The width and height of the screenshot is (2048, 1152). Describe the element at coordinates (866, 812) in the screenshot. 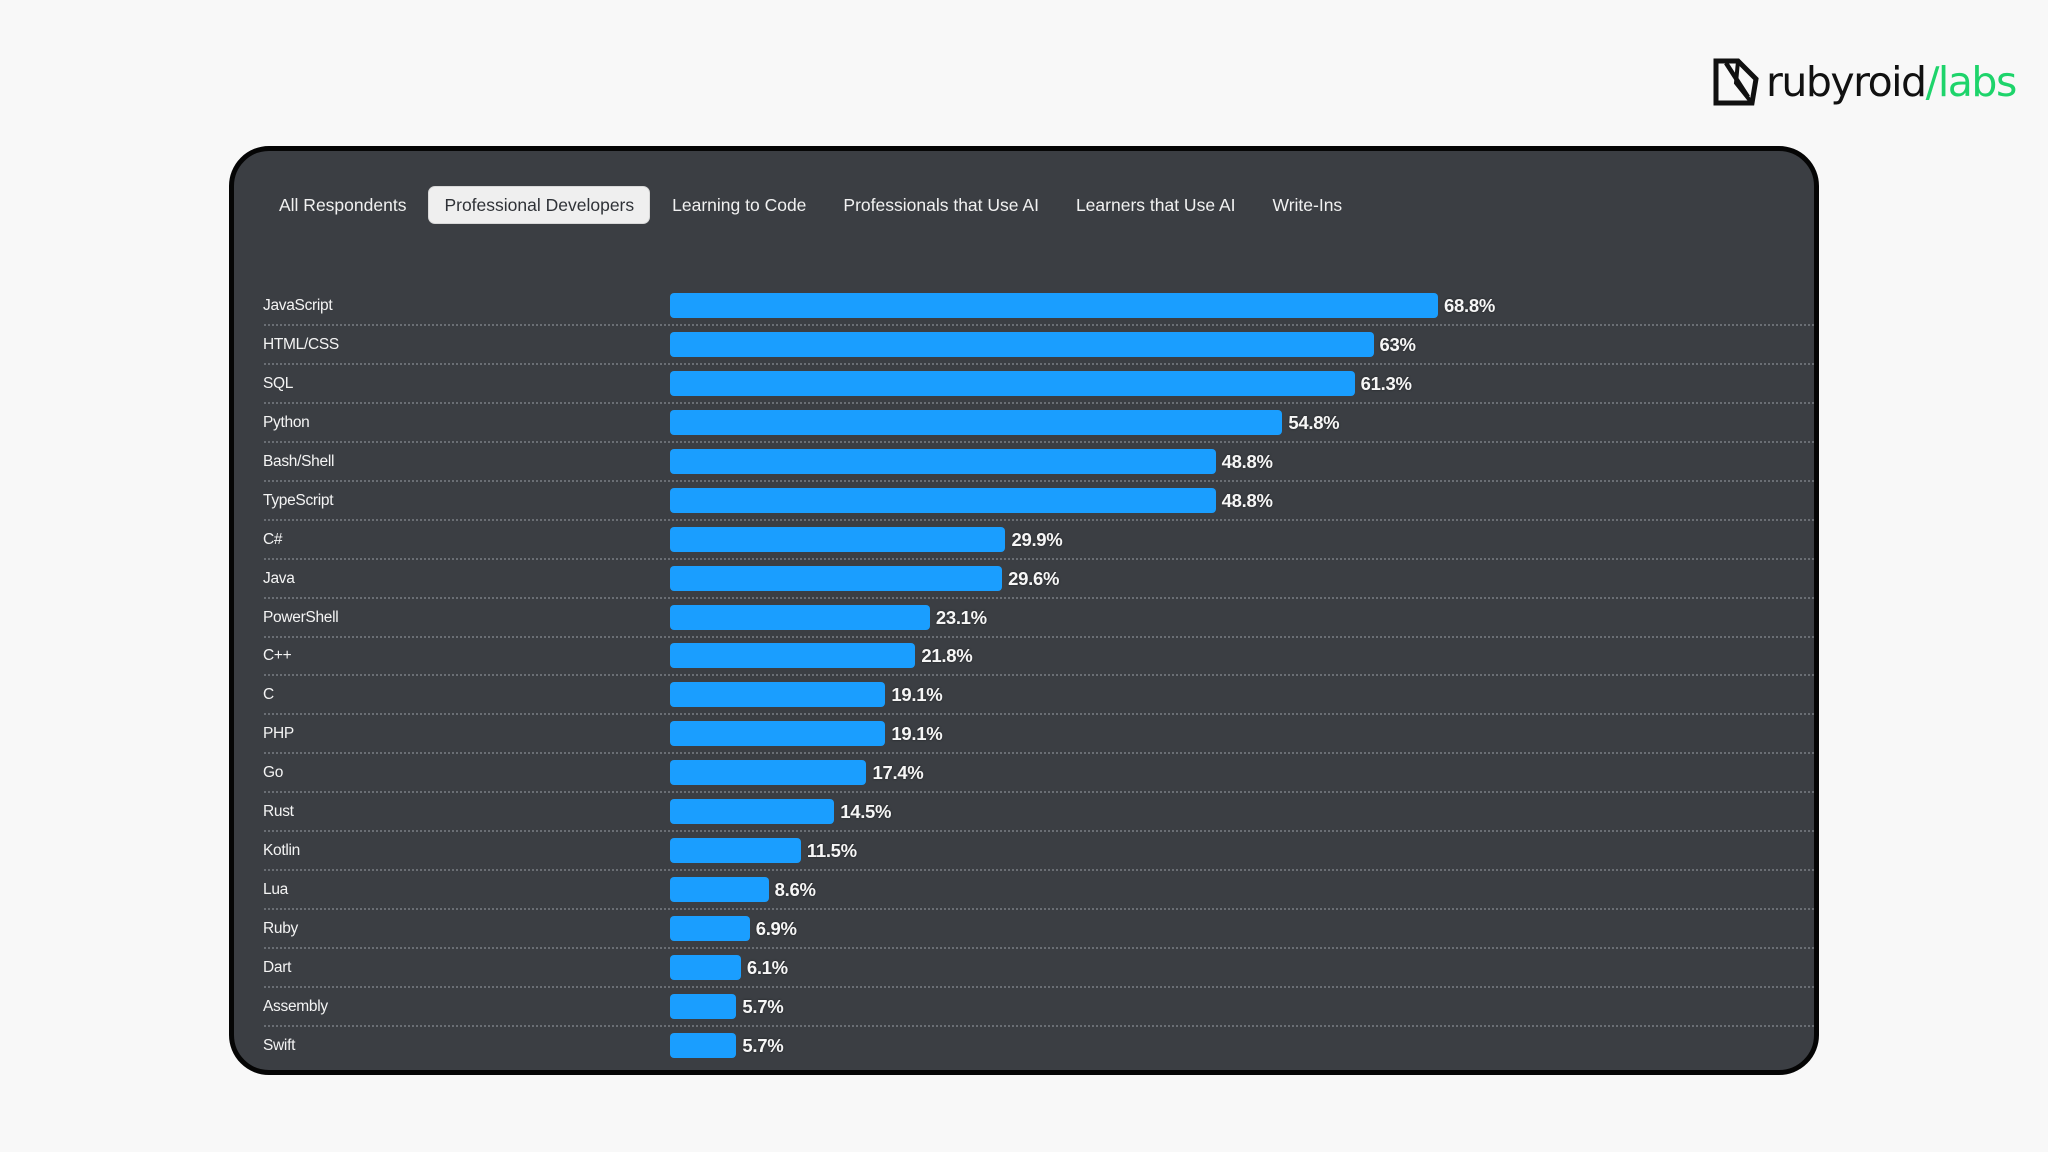

I see `value-label: 14.5%` at that location.